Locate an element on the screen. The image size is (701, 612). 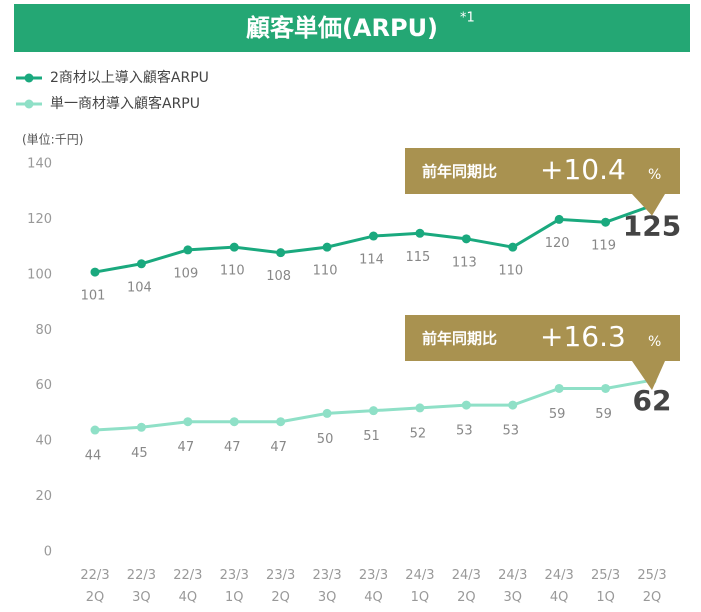
data-label: 104 is located at coordinates (139, 287).